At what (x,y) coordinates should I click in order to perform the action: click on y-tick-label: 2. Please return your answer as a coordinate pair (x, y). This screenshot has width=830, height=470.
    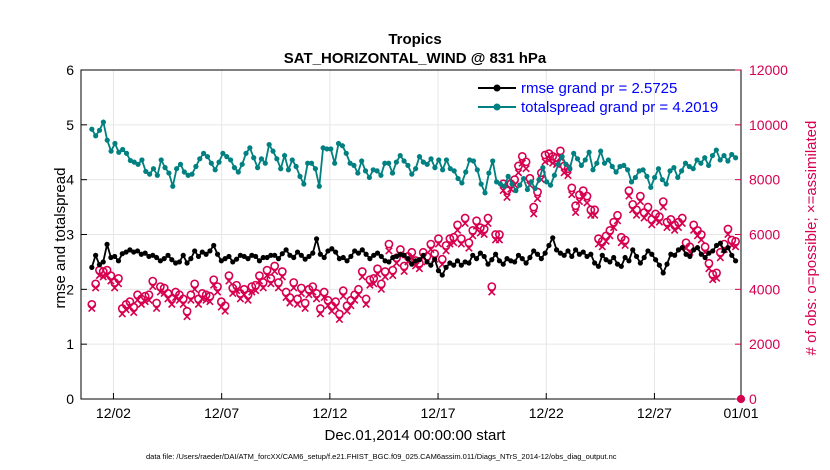
    Looking at the image, I should click on (70, 289).